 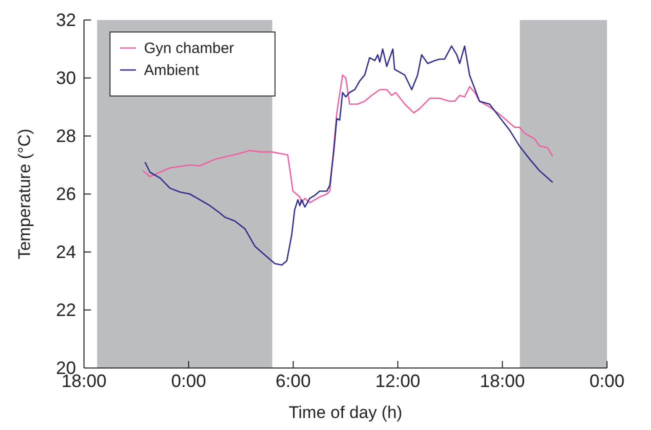 What do you see at coordinates (24, 194) in the screenshot?
I see `y-axis-title: Temperature (°C)` at bounding box center [24, 194].